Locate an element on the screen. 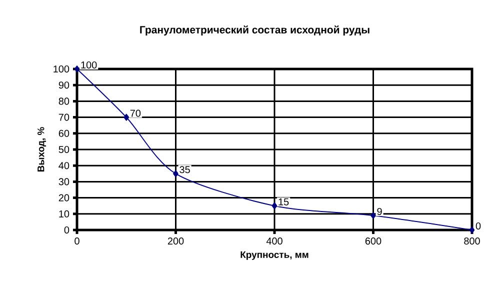 The height and width of the screenshot is (300, 498). y-tick-label: 90 is located at coordinates (64, 85).